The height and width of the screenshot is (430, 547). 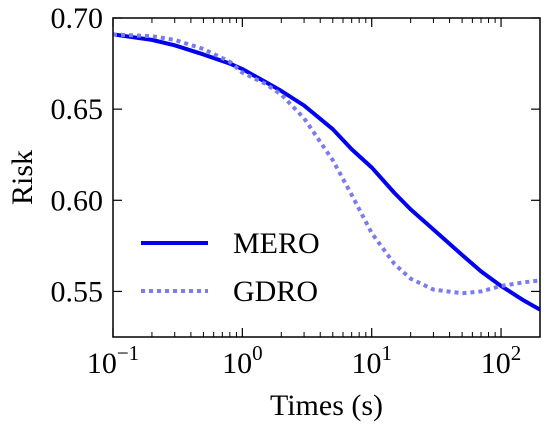 What do you see at coordinates (77, 18) in the screenshot?
I see `y-tick-label: 0.70` at bounding box center [77, 18].